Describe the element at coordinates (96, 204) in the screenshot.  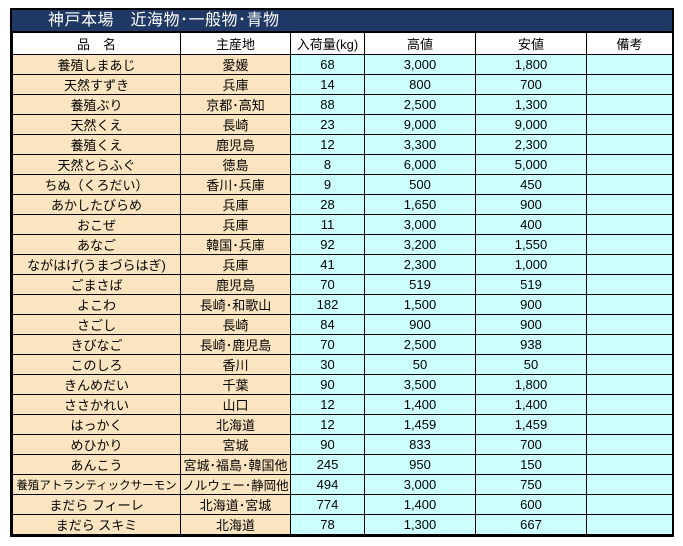
I see `cell-name: あかしたびらめ` at that location.